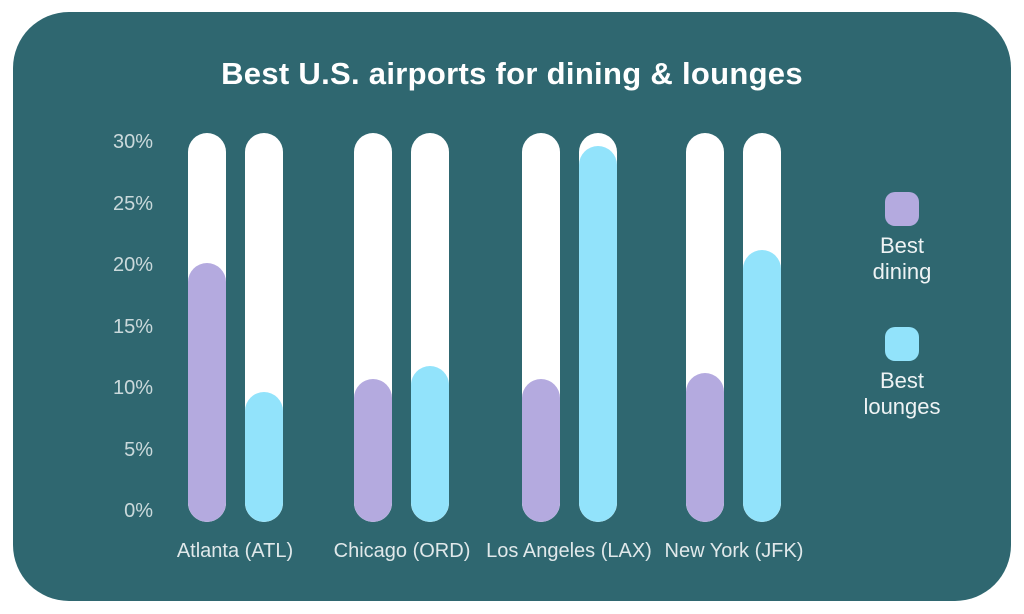  I want to click on x-label-atlanta: Atlanta (ATL), so click(235, 551).